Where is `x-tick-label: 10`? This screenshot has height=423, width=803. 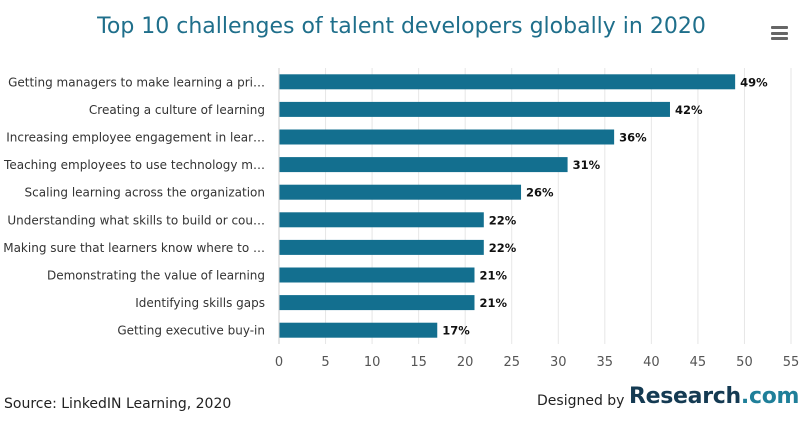 x-tick-label: 10 is located at coordinates (372, 362).